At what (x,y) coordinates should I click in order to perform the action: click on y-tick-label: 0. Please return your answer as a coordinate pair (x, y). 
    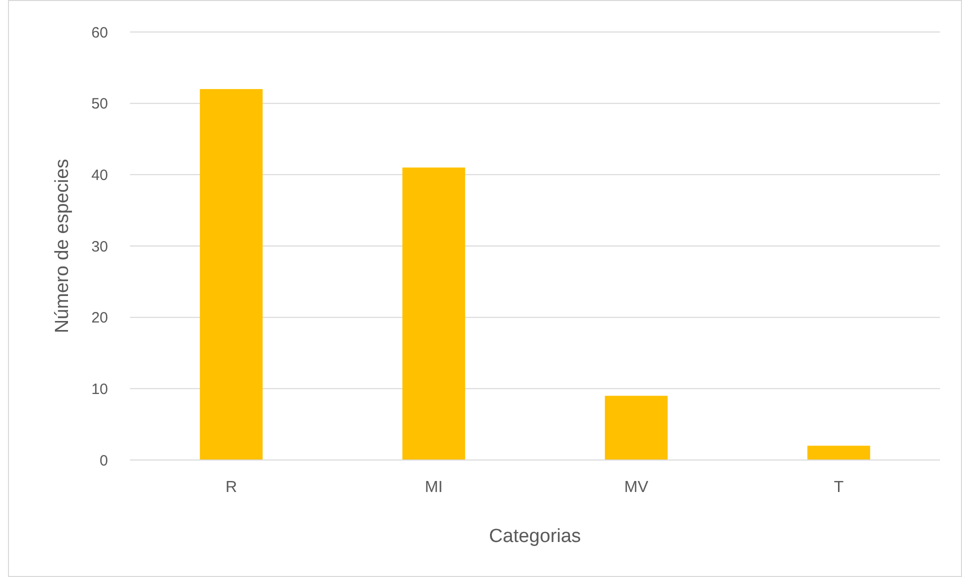
    Looking at the image, I should click on (104, 461).